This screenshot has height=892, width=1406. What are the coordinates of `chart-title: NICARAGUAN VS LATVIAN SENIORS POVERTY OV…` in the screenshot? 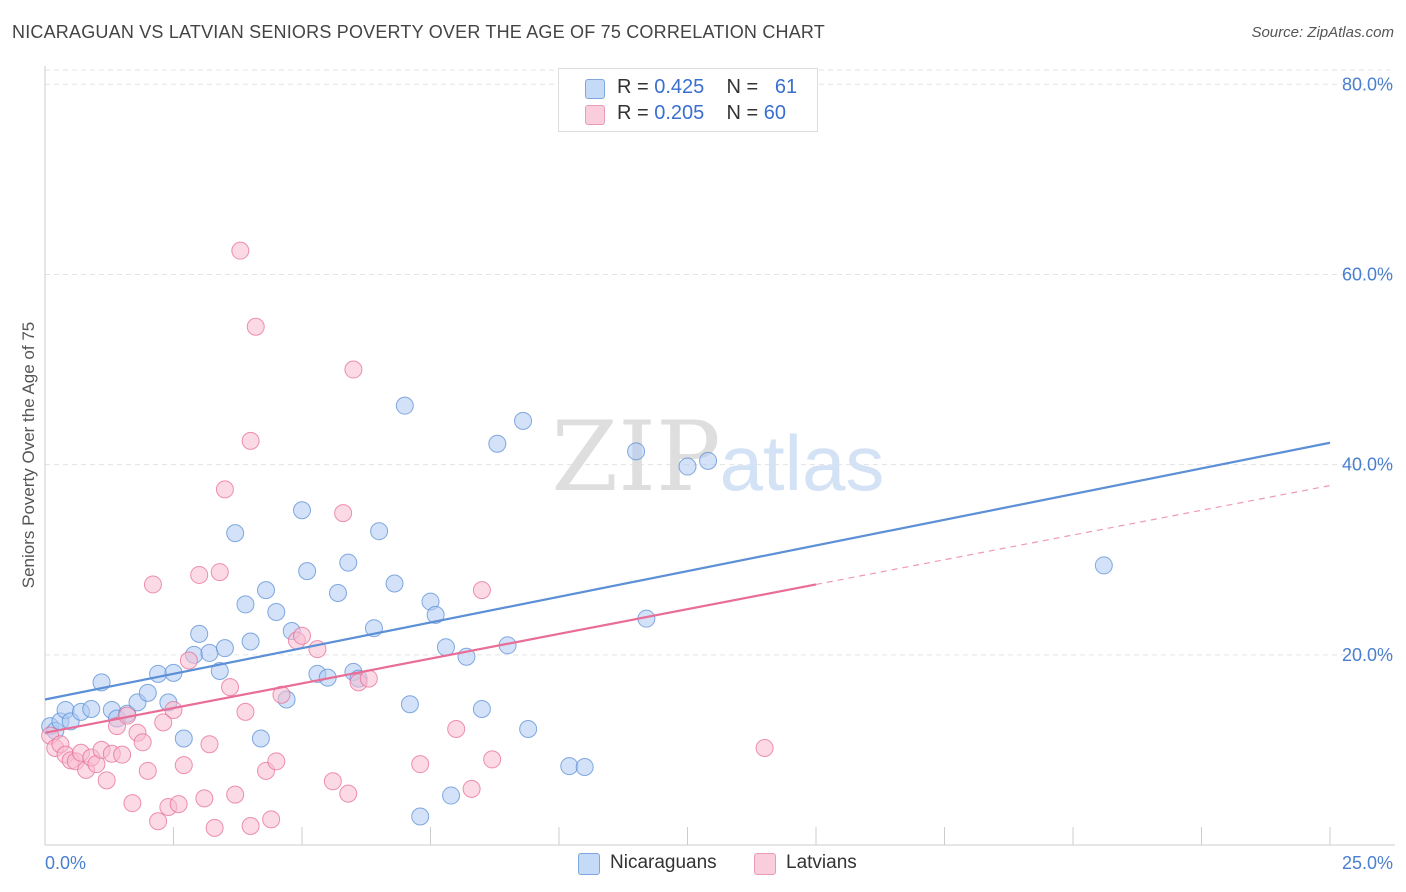 It's located at (418, 32).